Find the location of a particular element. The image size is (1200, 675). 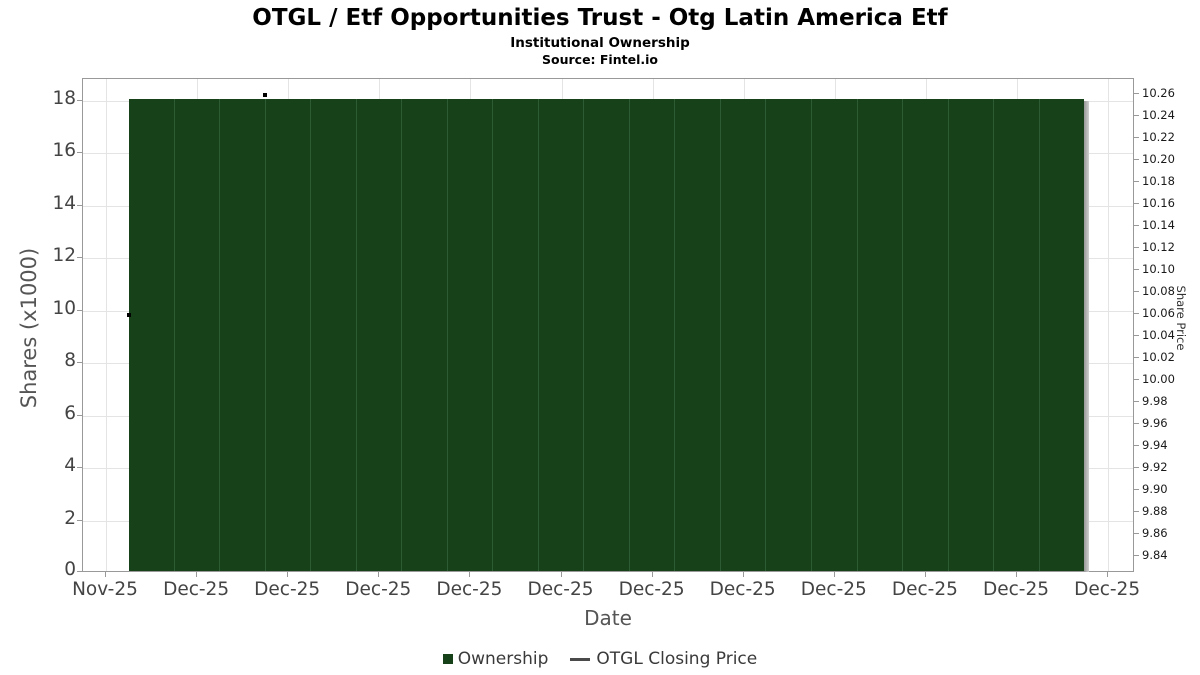

y-right-tick-label: 10.02 is located at coordinates (1158, 357).